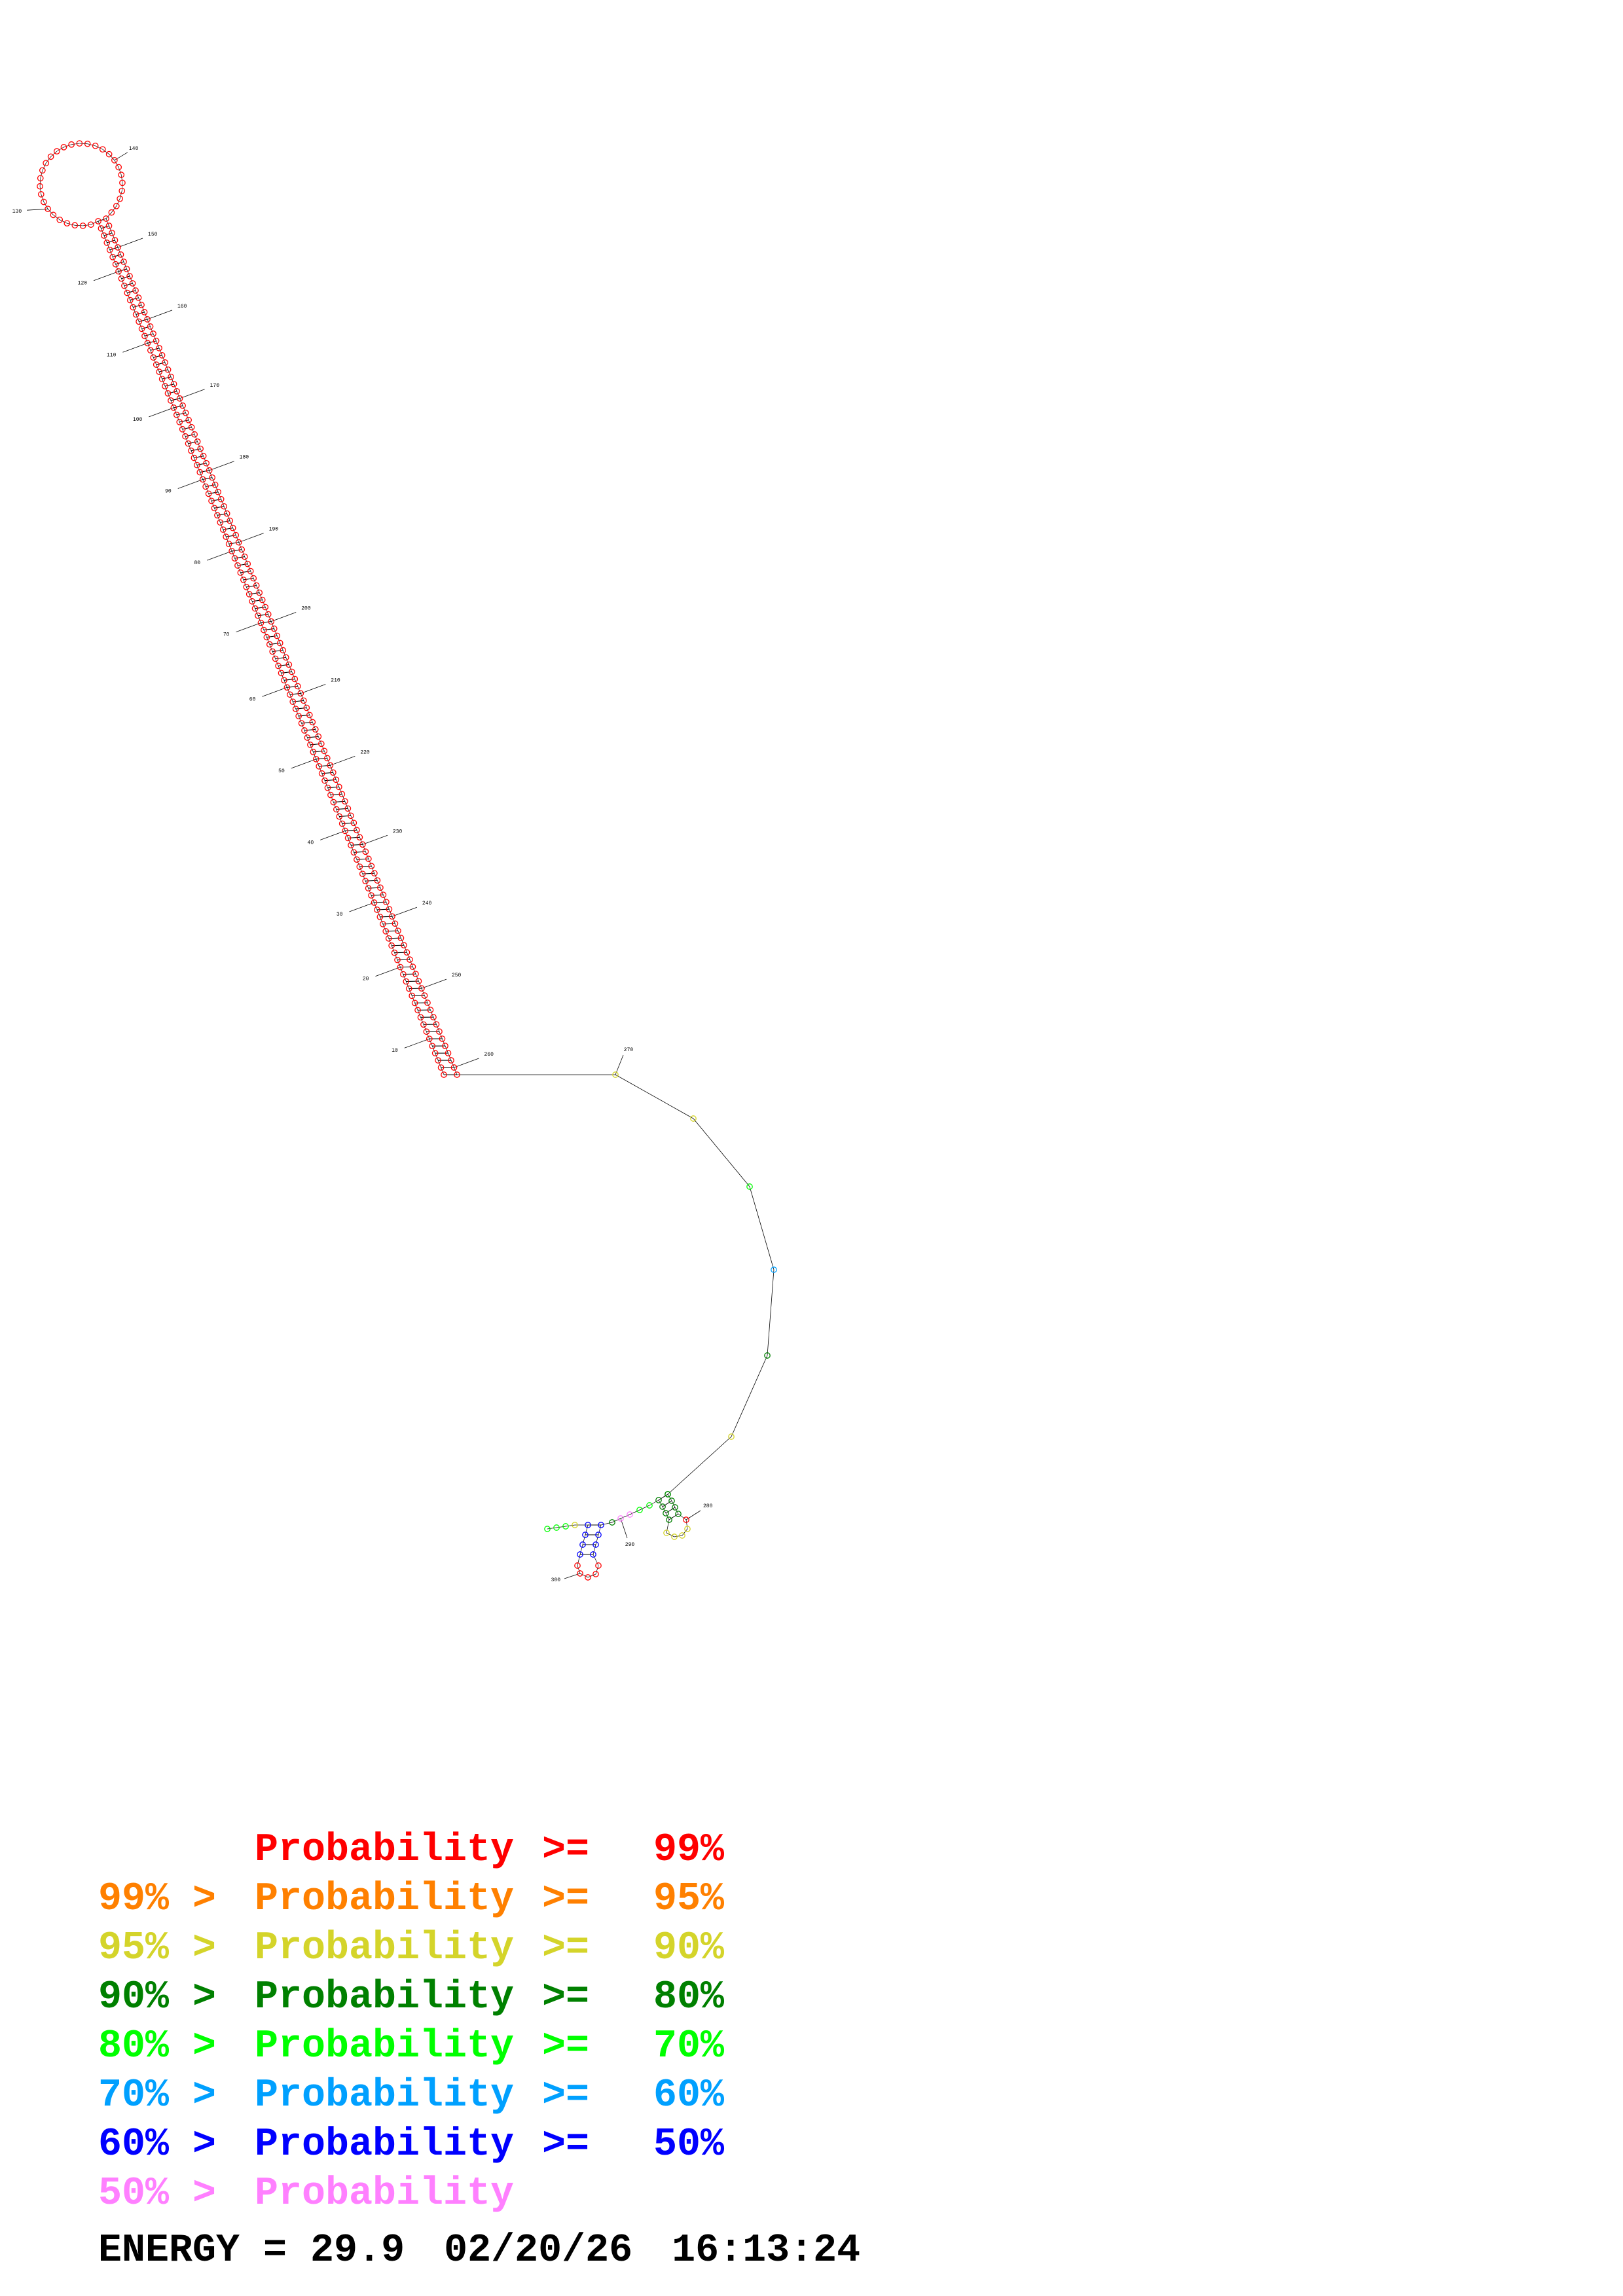  What do you see at coordinates (523, 2145) in the screenshot?
I see `legend-row: 60% > Probability >= 50%` at bounding box center [523, 2145].